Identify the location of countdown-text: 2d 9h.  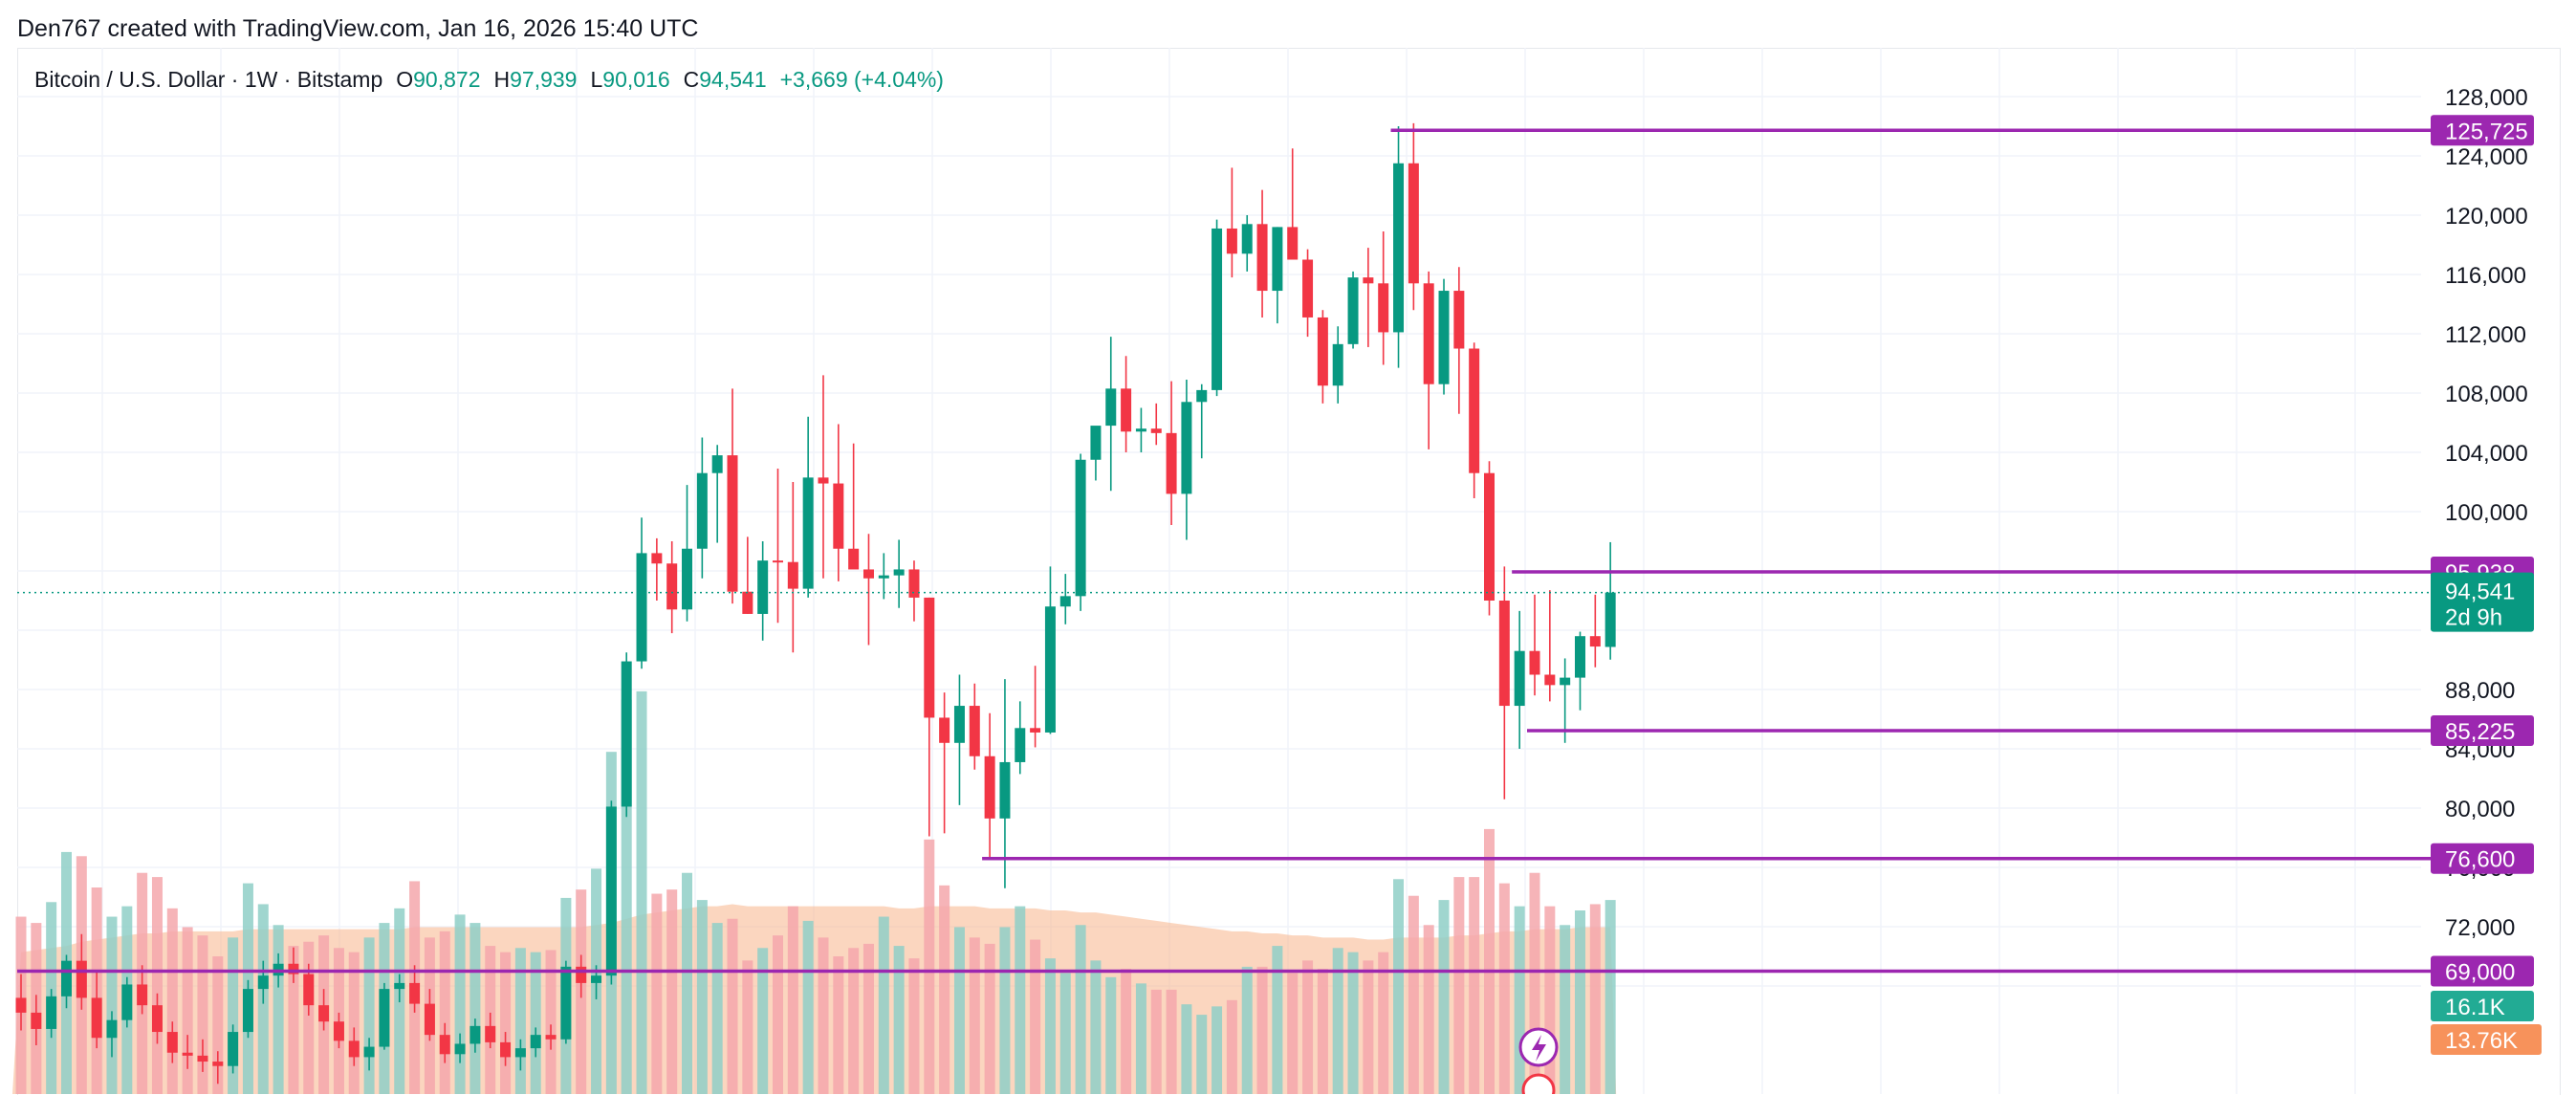
(2473, 618).